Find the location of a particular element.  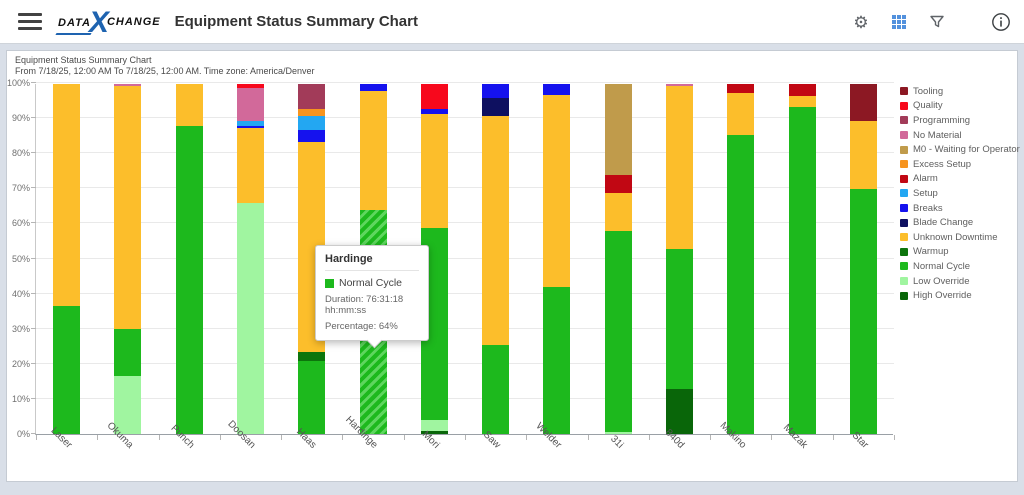

bar-laser is located at coordinates (67, 259).